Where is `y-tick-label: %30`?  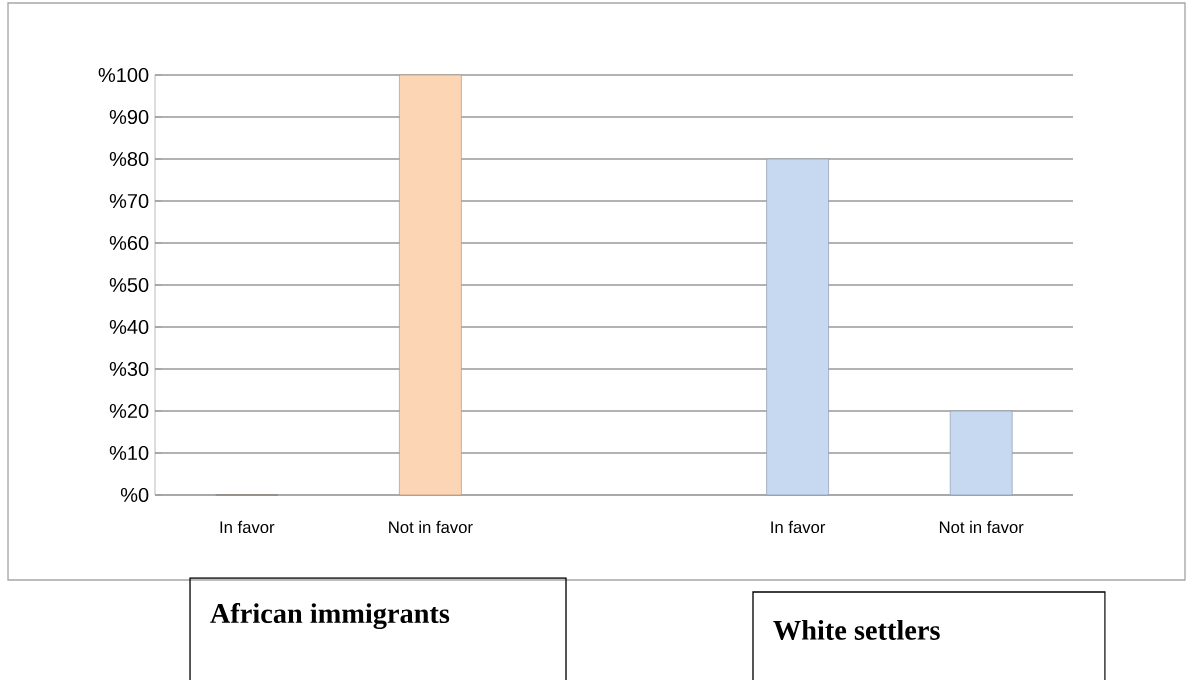
y-tick-label: %30 is located at coordinates (129, 369).